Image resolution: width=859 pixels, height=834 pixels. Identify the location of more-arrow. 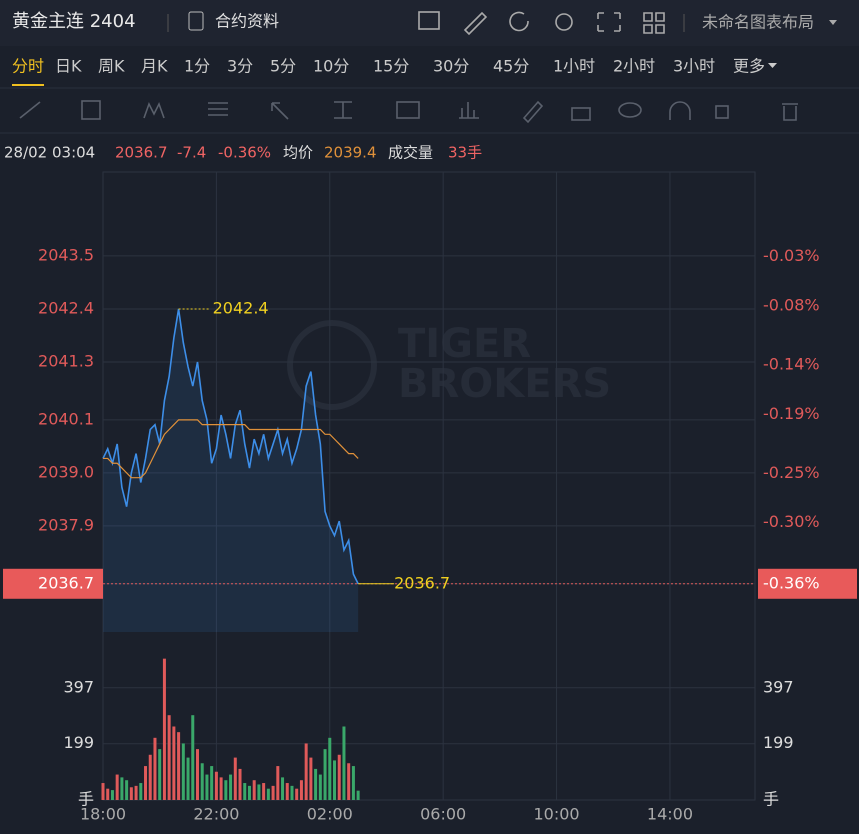
(772, 65).